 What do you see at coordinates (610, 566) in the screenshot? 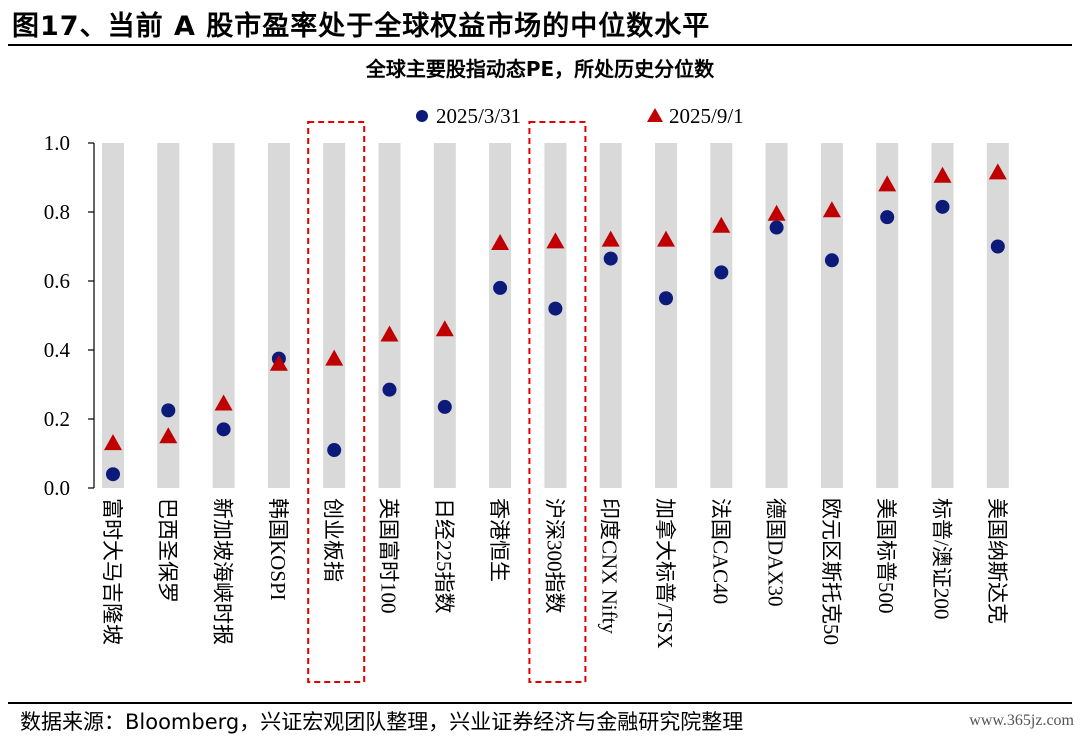
I see `category-label: 印度CNX Nifty` at bounding box center [610, 566].